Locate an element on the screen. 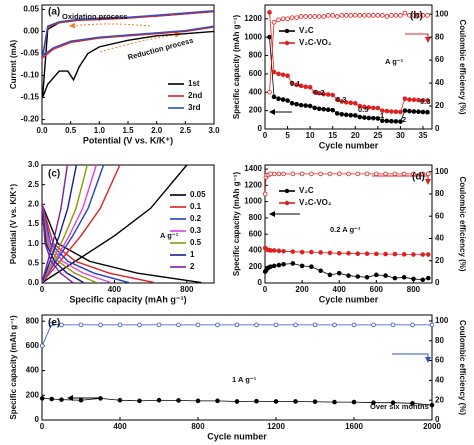 The height and width of the screenshot is (445, 474). legend-label: 3rd is located at coordinates (194, 107).